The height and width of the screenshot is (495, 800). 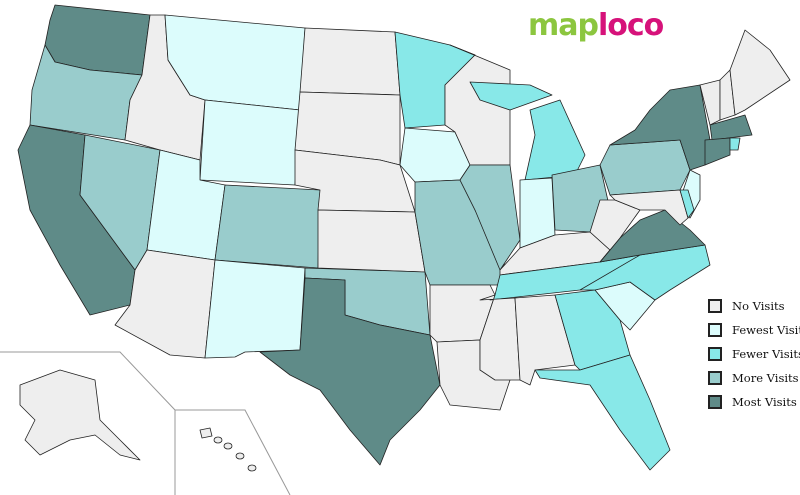 What do you see at coordinates (511, 96) in the screenshot?
I see `state-miu` at bounding box center [511, 96].